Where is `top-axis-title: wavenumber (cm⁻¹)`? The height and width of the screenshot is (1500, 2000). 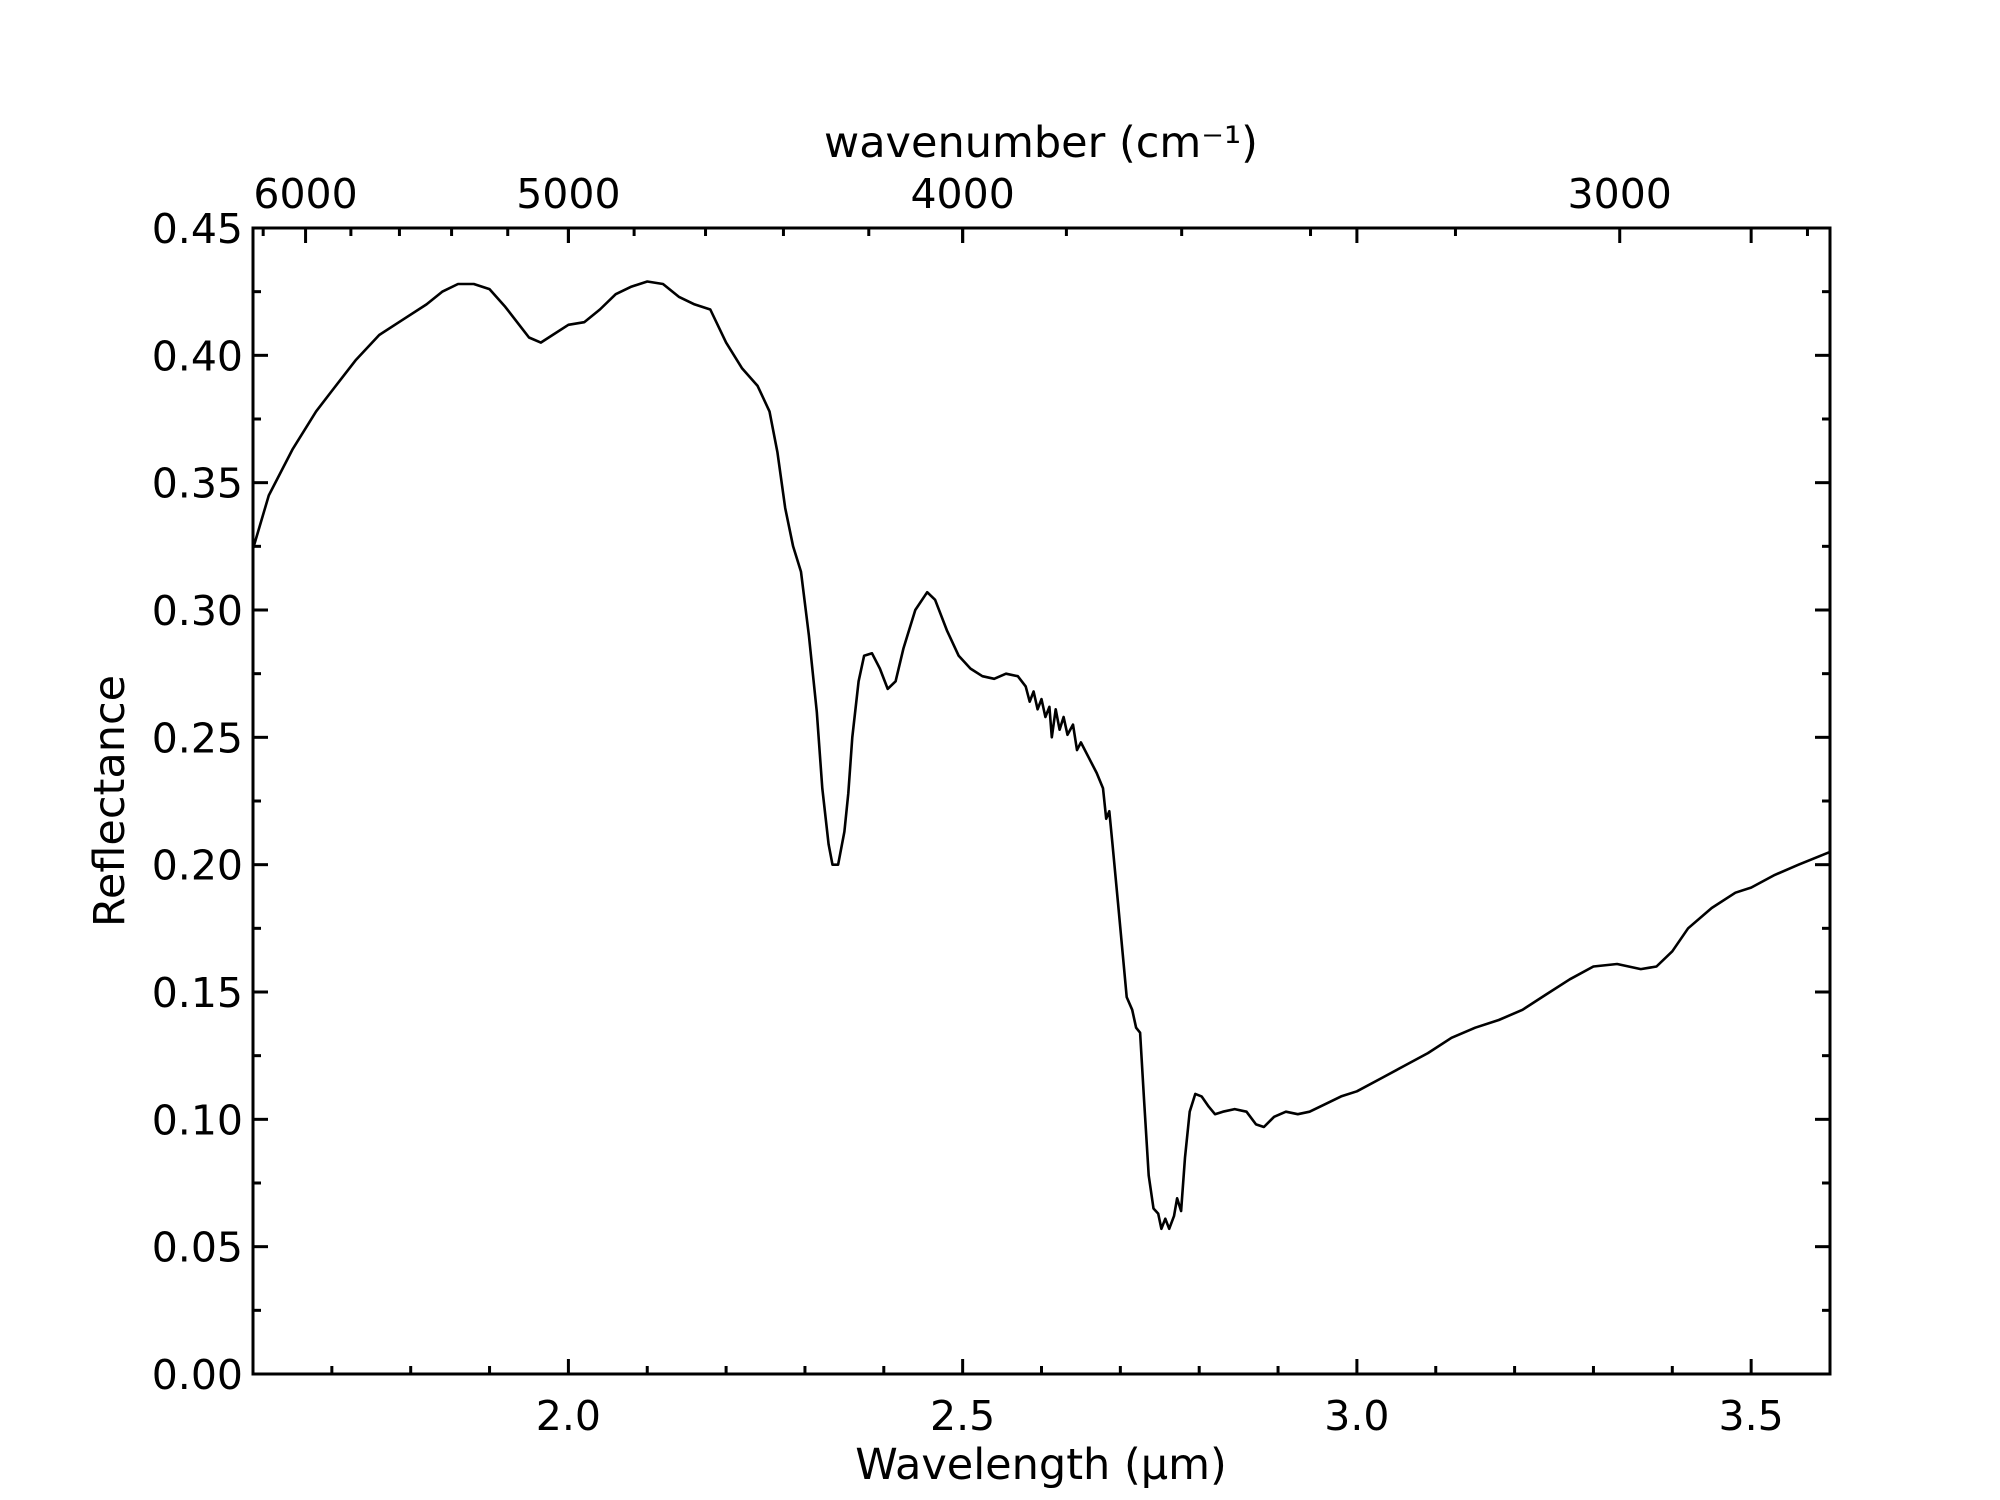
top-axis-title: wavenumber (cm⁻¹) is located at coordinates (1041, 143).